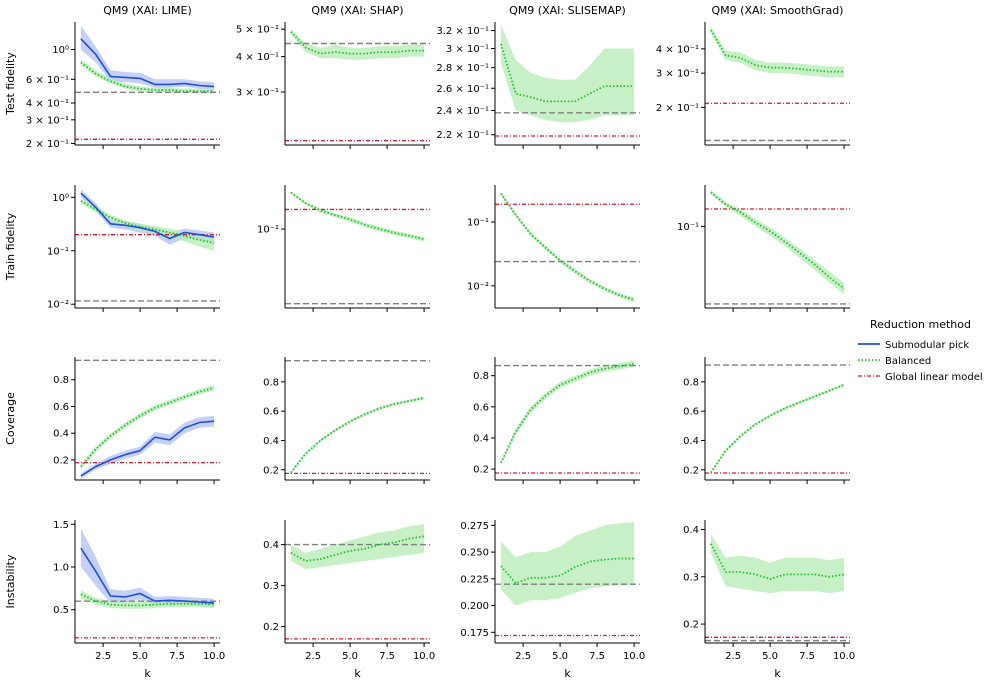 This screenshot has width=997, height=694. What do you see at coordinates (462, 89) in the screenshot?
I see `y-tick-label: 2.6 × 10⁻¹` at bounding box center [462, 89].